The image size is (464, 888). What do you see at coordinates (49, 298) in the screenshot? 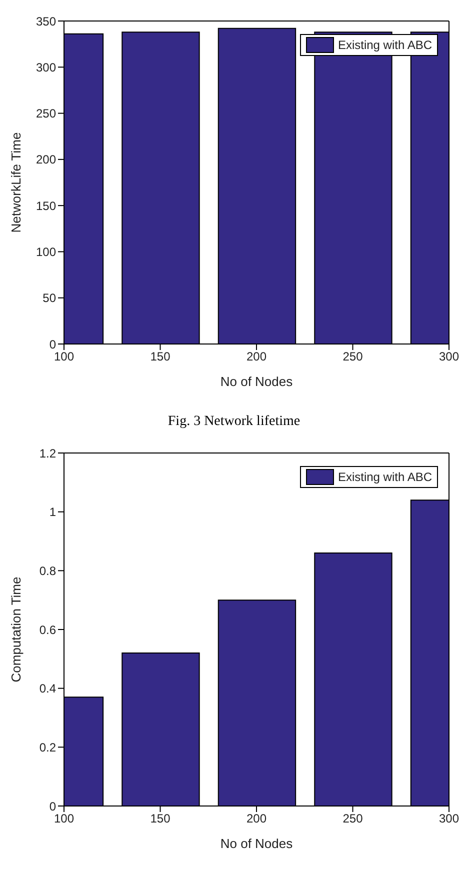
I see `y-tick-label: 50` at bounding box center [49, 298].